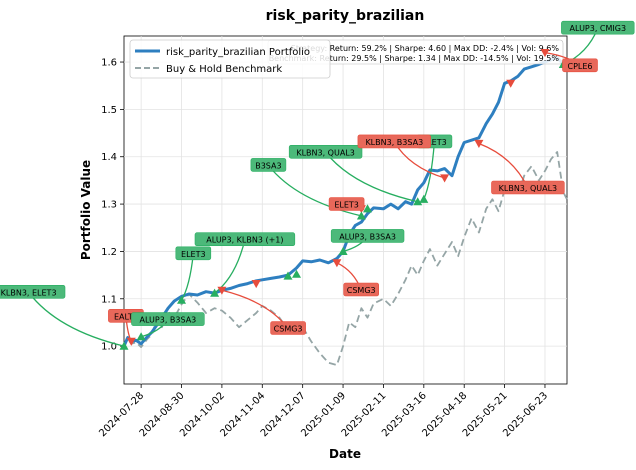 This screenshot has width=636, height=470. What do you see at coordinates (109, 63) in the screenshot?
I see `y-tick-label: 1.6` at bounding box center [109, 63].